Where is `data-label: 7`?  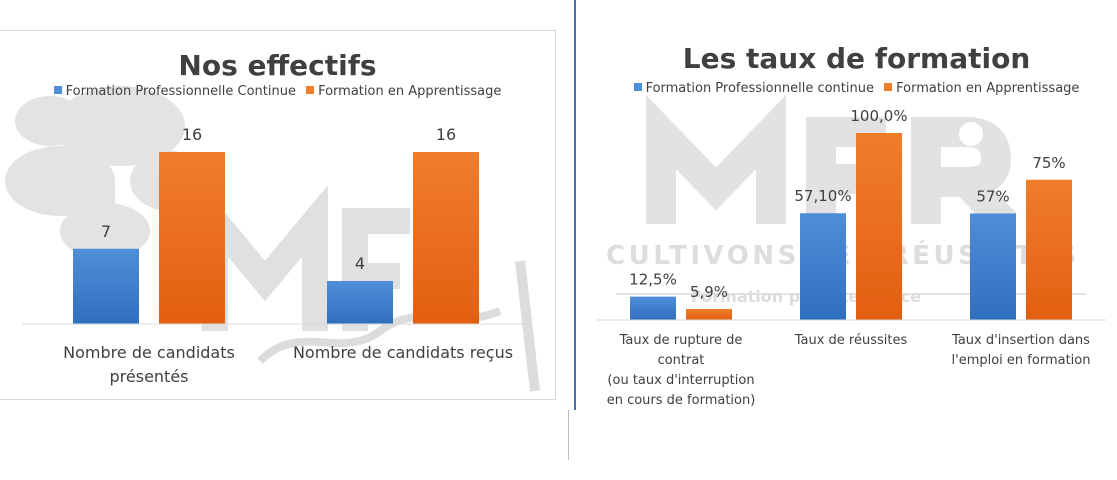 data-label: 7 is located at coordinates (106, 231).